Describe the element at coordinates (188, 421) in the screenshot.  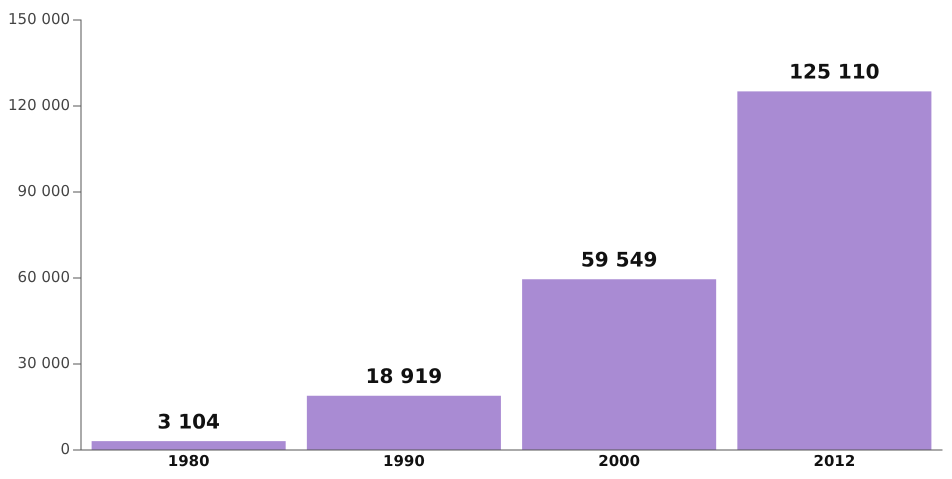
I see `data-label: 3 104` at that location.